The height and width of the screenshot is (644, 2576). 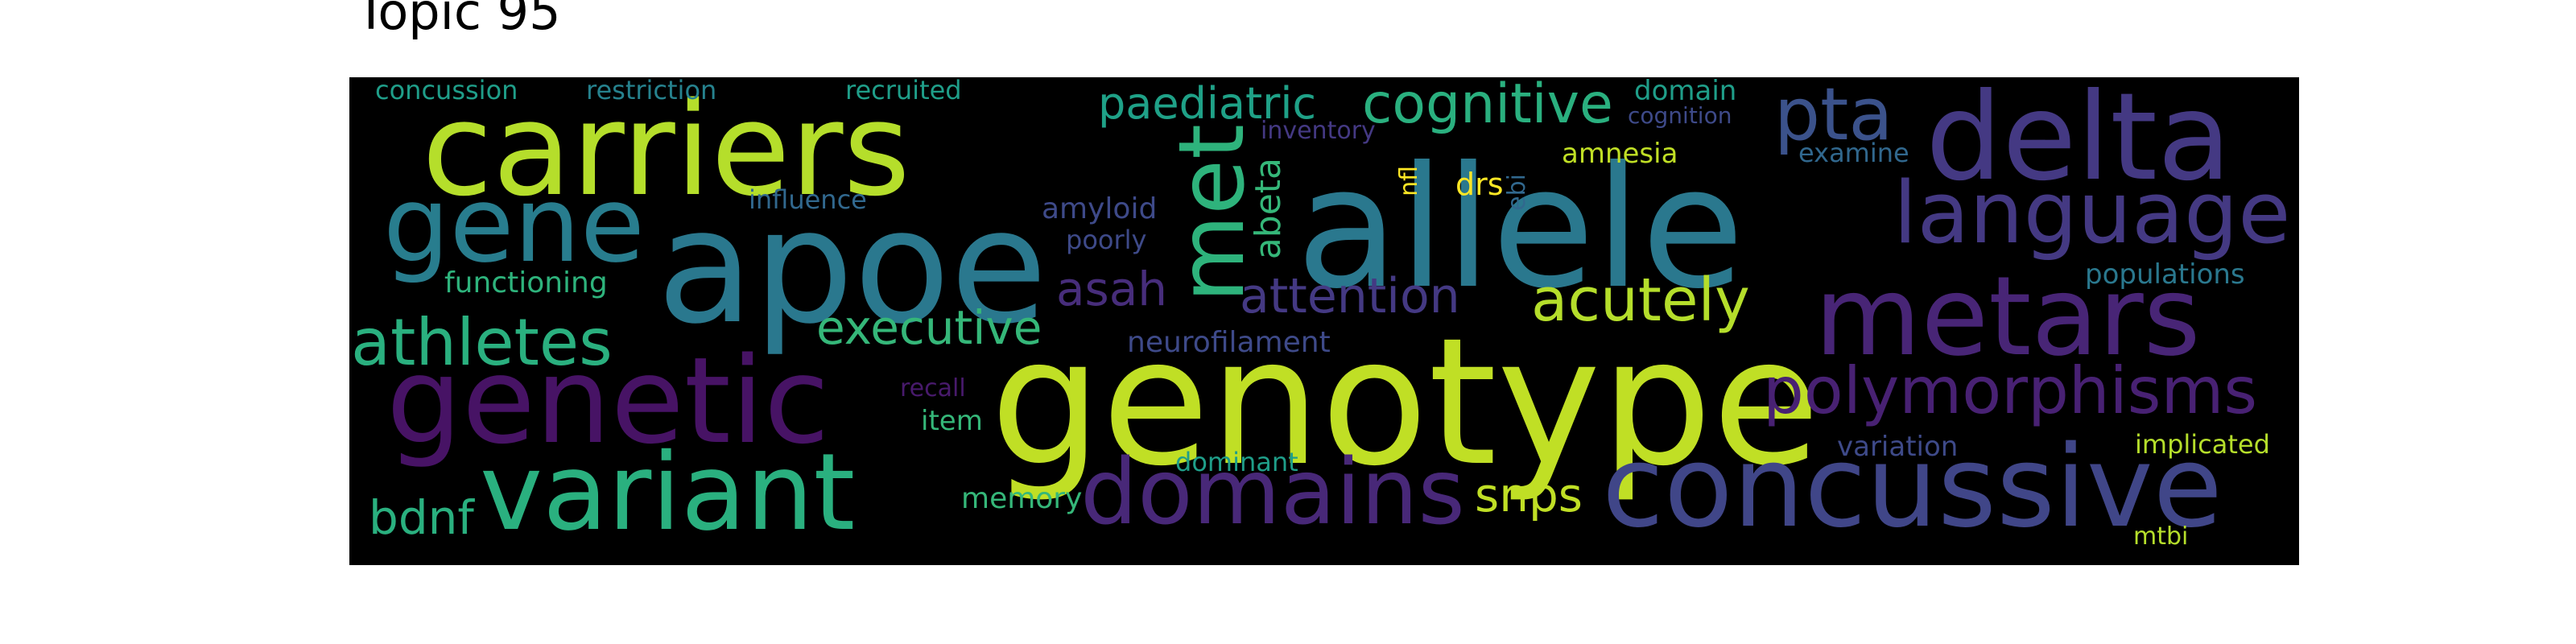 I want to click on word-mtbi: mtbi, so click(x=2161, y=536).